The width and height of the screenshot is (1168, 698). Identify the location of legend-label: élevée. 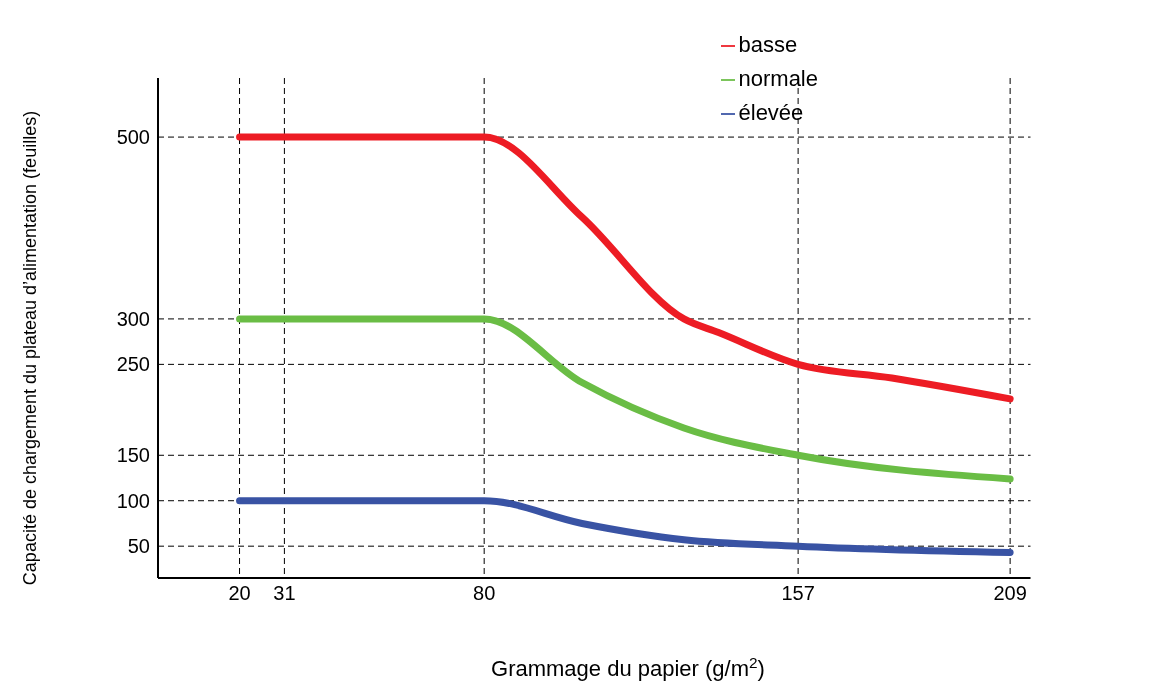
(771, 112).